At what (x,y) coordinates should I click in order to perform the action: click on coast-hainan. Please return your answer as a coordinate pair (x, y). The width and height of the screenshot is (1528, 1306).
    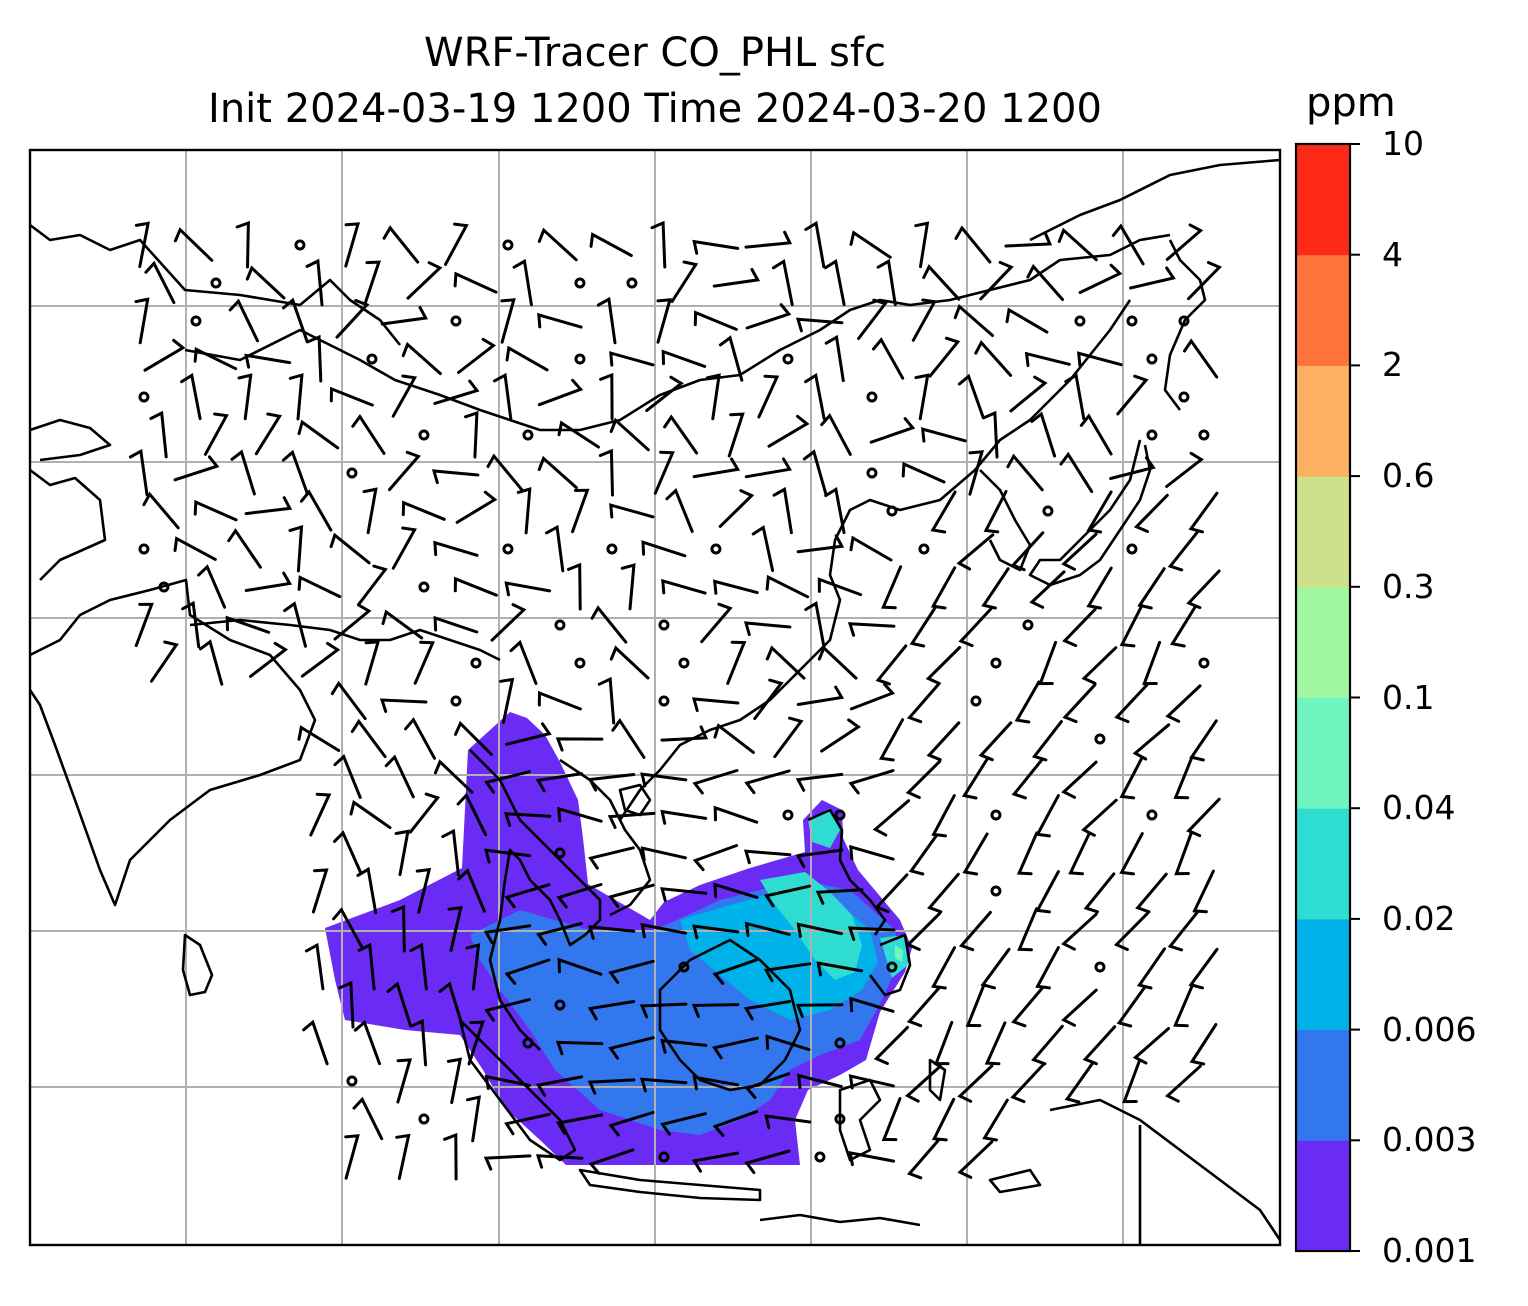
    Looking at the image, I should click on (635, 800).